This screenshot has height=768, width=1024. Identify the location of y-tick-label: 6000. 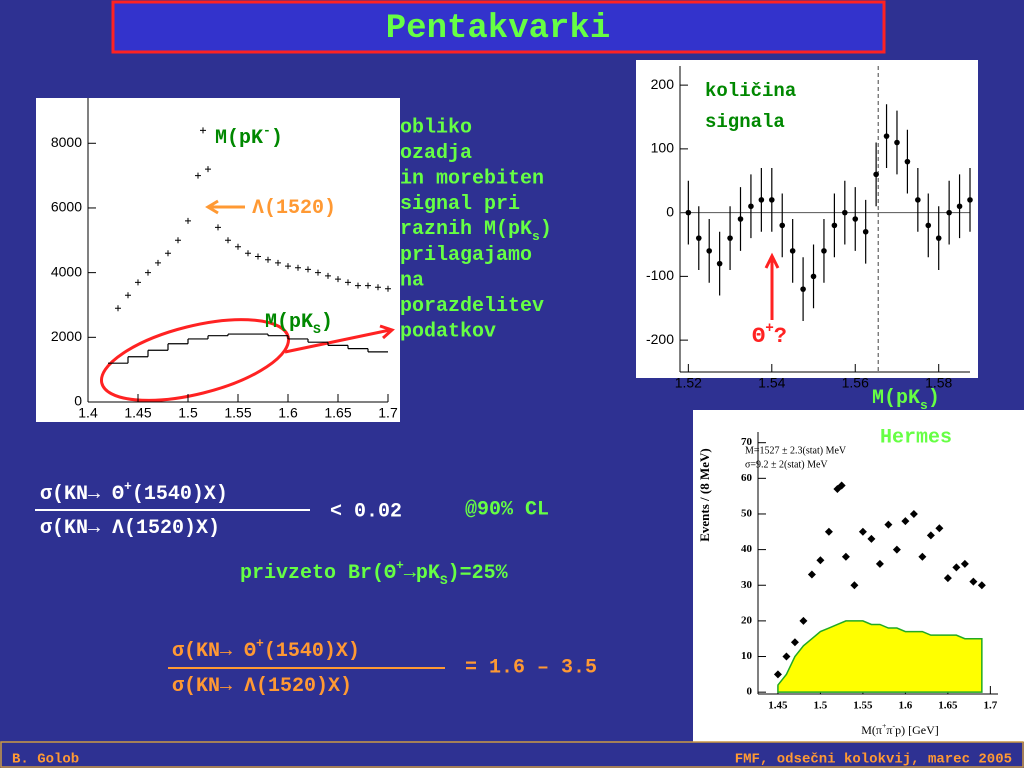
(66, 207).